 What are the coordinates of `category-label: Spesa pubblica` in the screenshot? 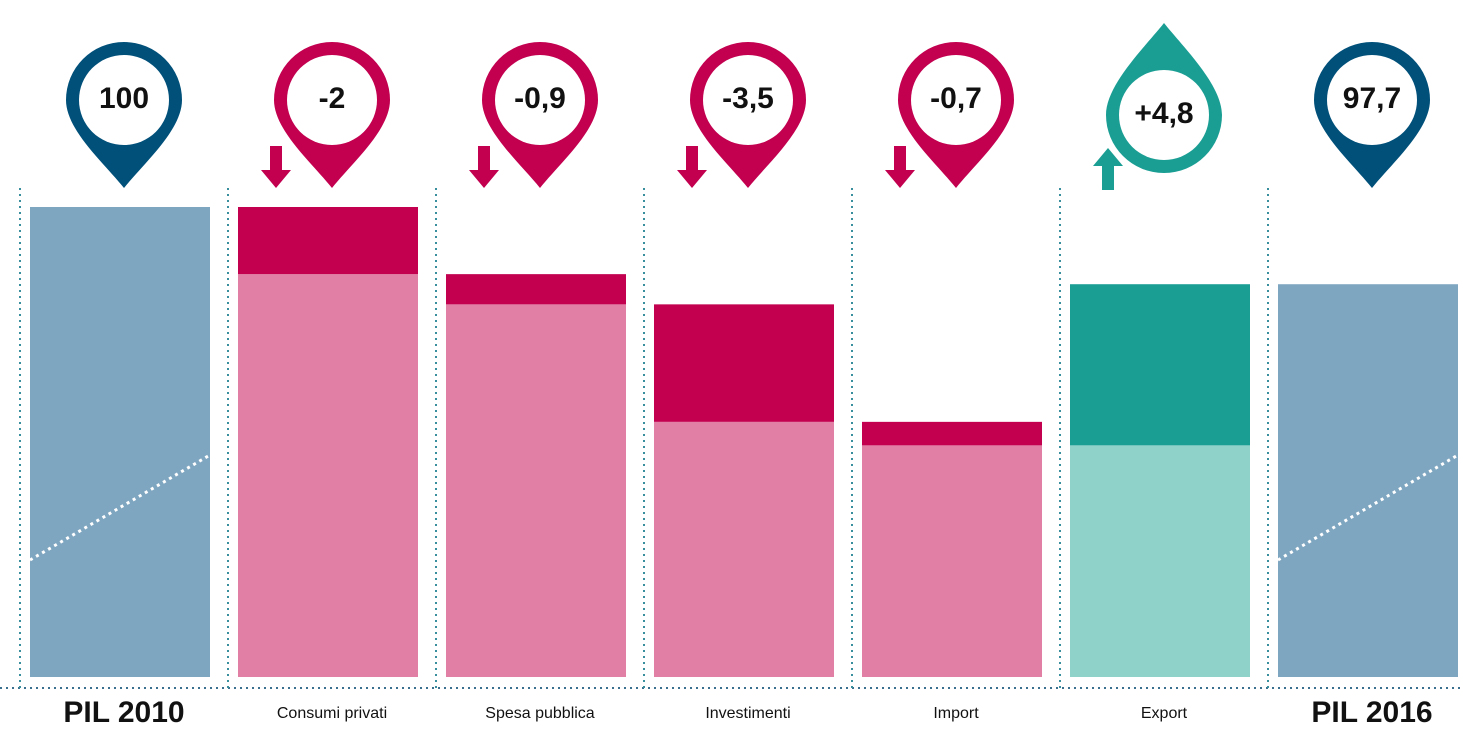 It's located at (540, 713).